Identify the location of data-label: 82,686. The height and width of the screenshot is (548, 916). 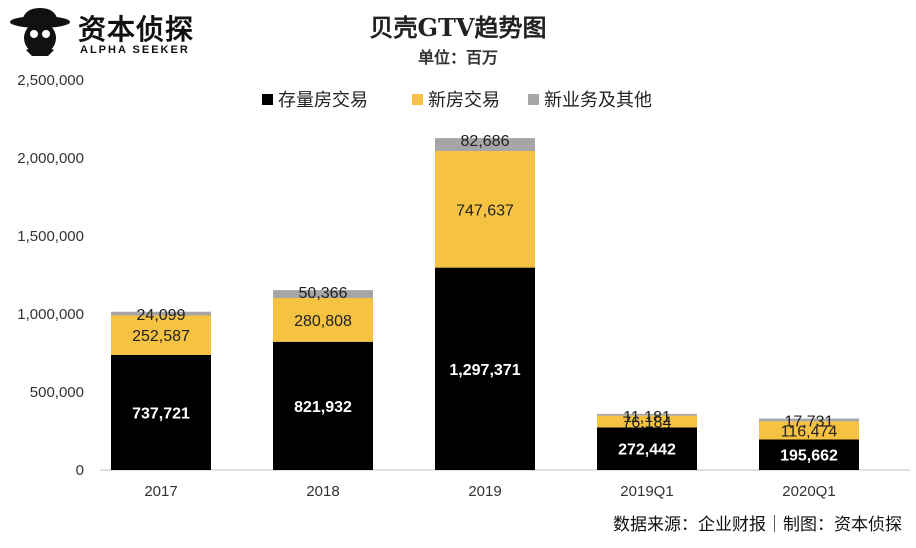
(485, 141).